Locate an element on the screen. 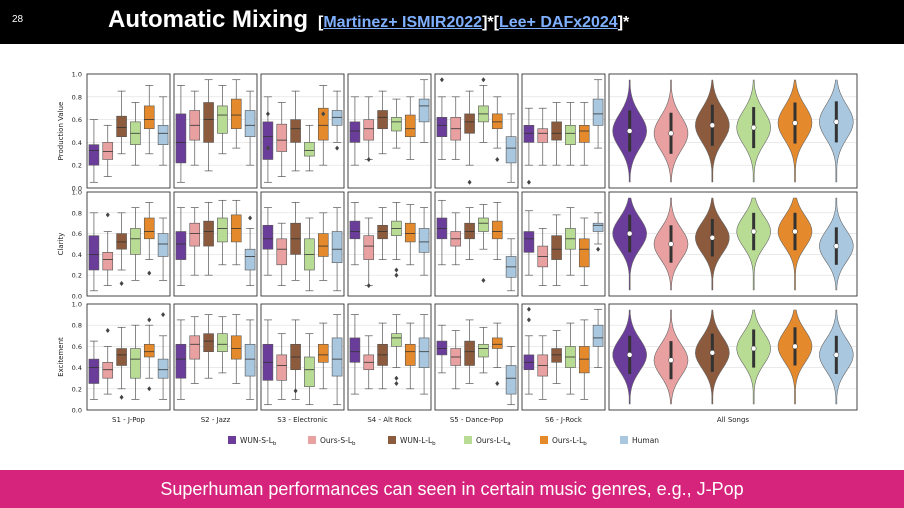  title-citations: [Martinez+ ISMIR2022]*[Lee+ DAFx2024]* is located at coordinates (473, 22).